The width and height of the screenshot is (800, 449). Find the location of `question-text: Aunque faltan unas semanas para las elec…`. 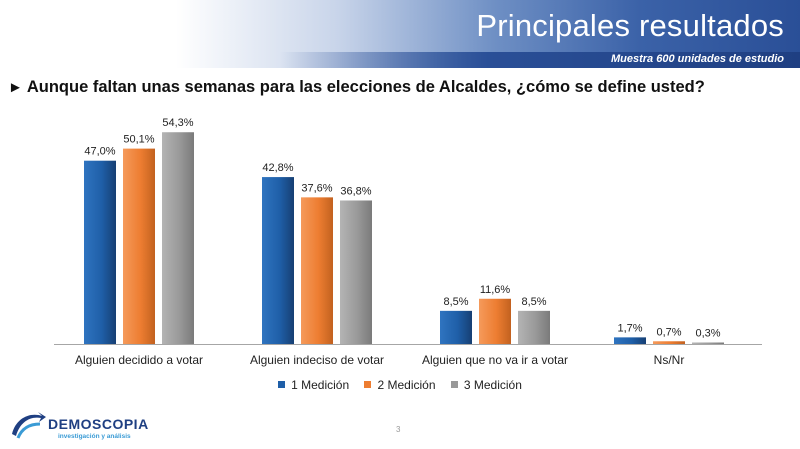

question-text: Aunque faltan unas semanas para las elec… is located at coordinates (365, 87).